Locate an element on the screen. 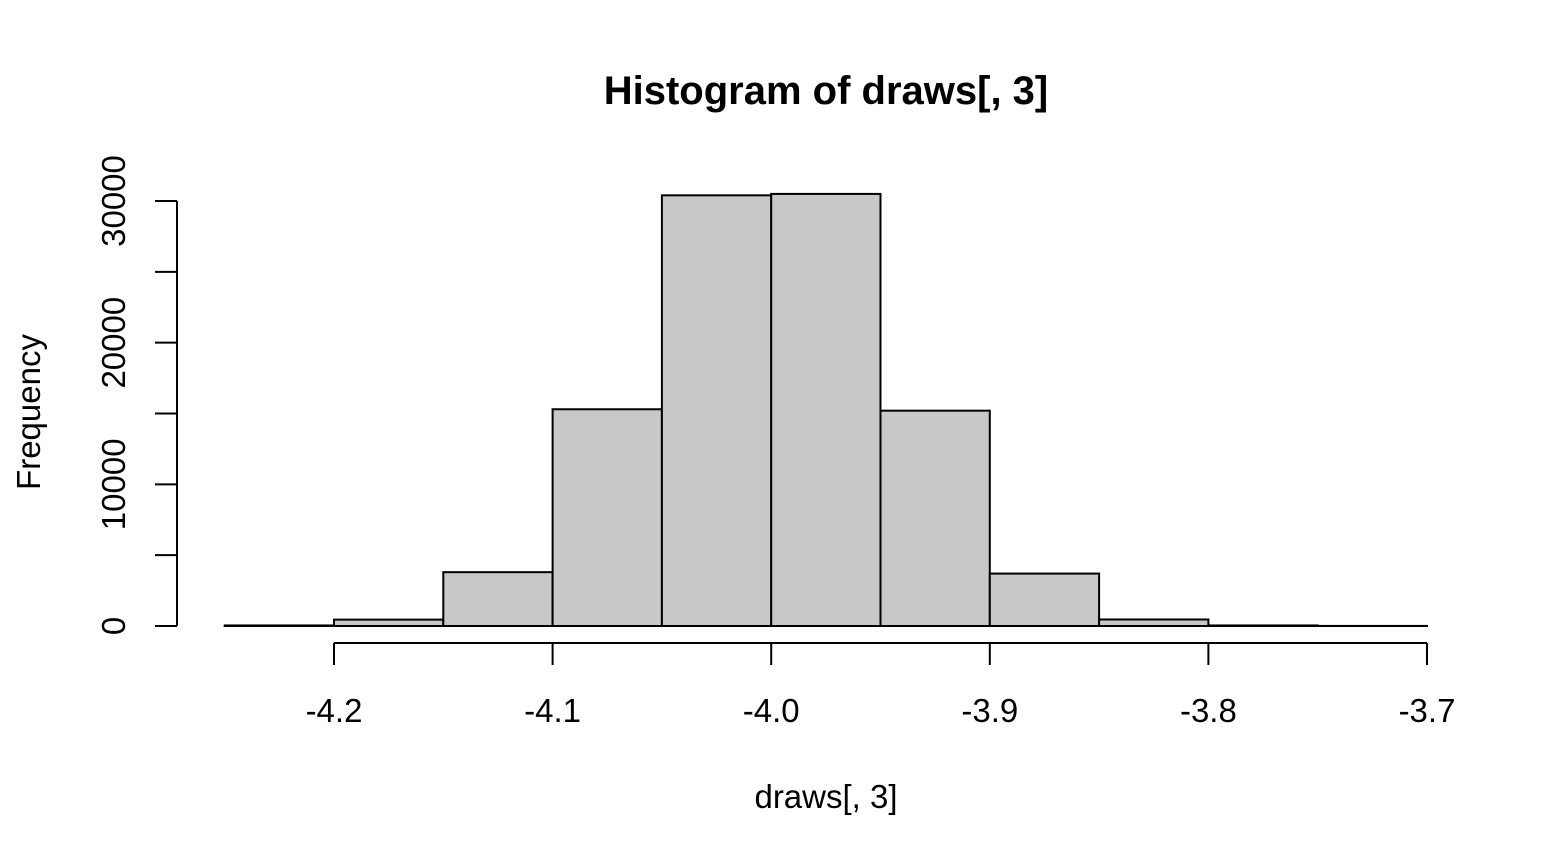 This screenshot has height=864, width=1566. y-axis-label: Frequency is located at coordinates (28, 412).